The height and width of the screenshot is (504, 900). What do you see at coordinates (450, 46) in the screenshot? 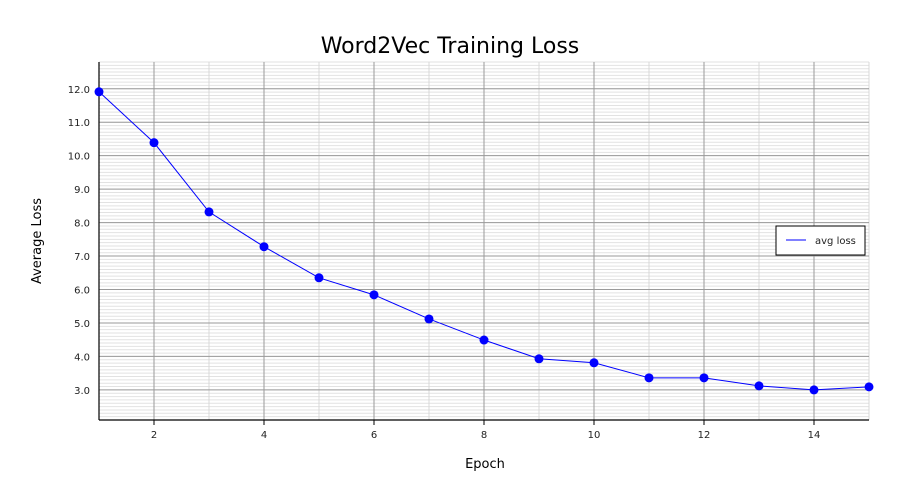
I see `chart-title: Word2Vec Training Loss` at bounding box center [450, 46].